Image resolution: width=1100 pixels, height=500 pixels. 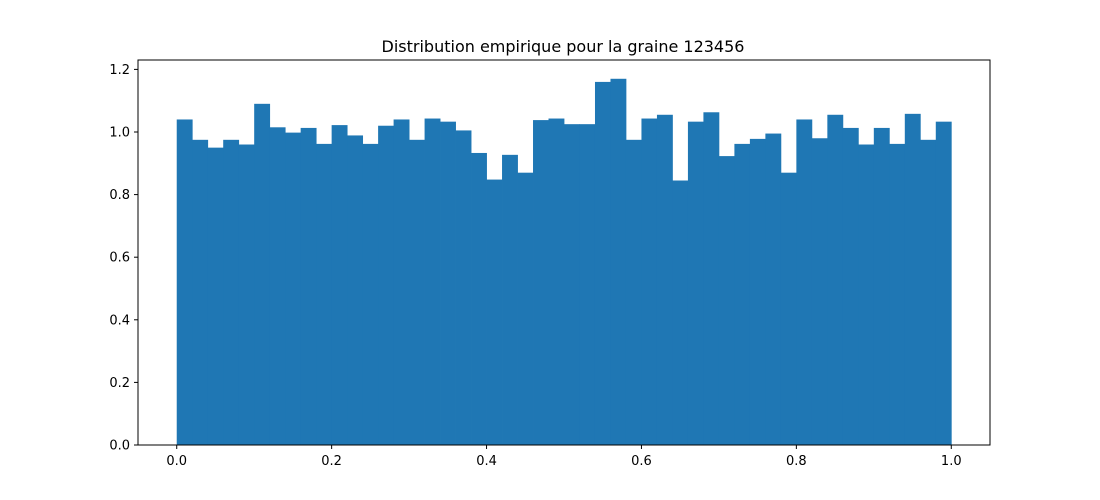 What do you see at coordinates (564, 457) in the screenshot?
I see `x-axis: 0.0 0.2 0.4 0.6 0.8 1.0` at bounding box center [564, 457].